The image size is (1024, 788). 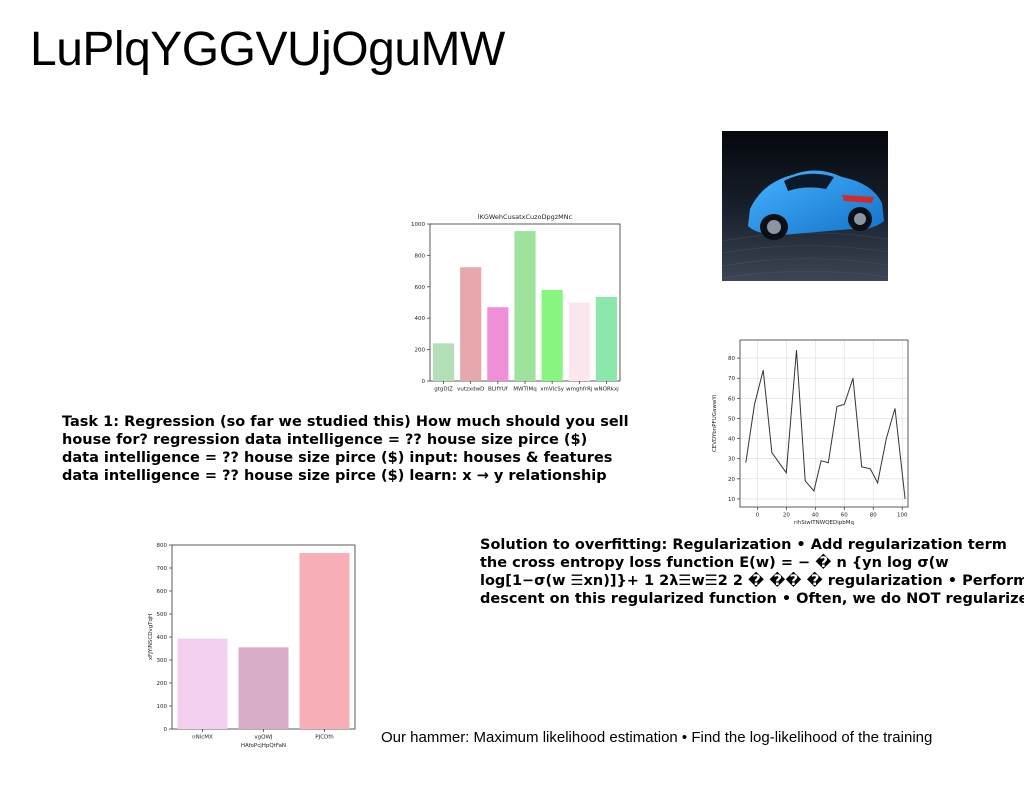 I want to click on x-tick-label: 60, so click(x=844, y=516).